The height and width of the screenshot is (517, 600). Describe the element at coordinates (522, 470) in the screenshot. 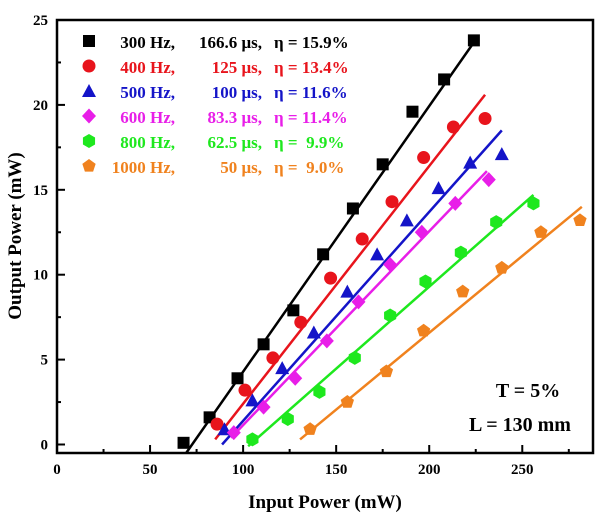

I see `x-tick-label: 250` at that location.